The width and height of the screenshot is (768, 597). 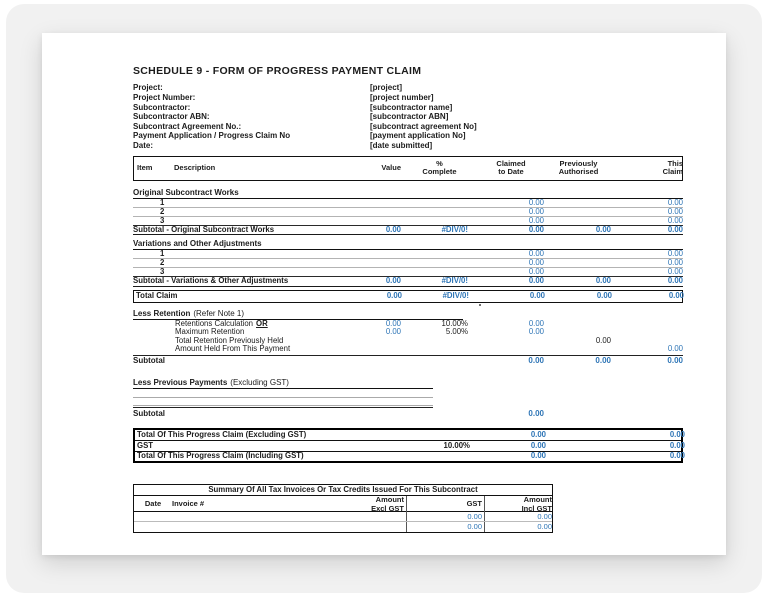 What do you see at coordinates (408, 254) in the screenshot?
I see `variations-row: 1 0.00 0.00` at bounding box center [408, 254].